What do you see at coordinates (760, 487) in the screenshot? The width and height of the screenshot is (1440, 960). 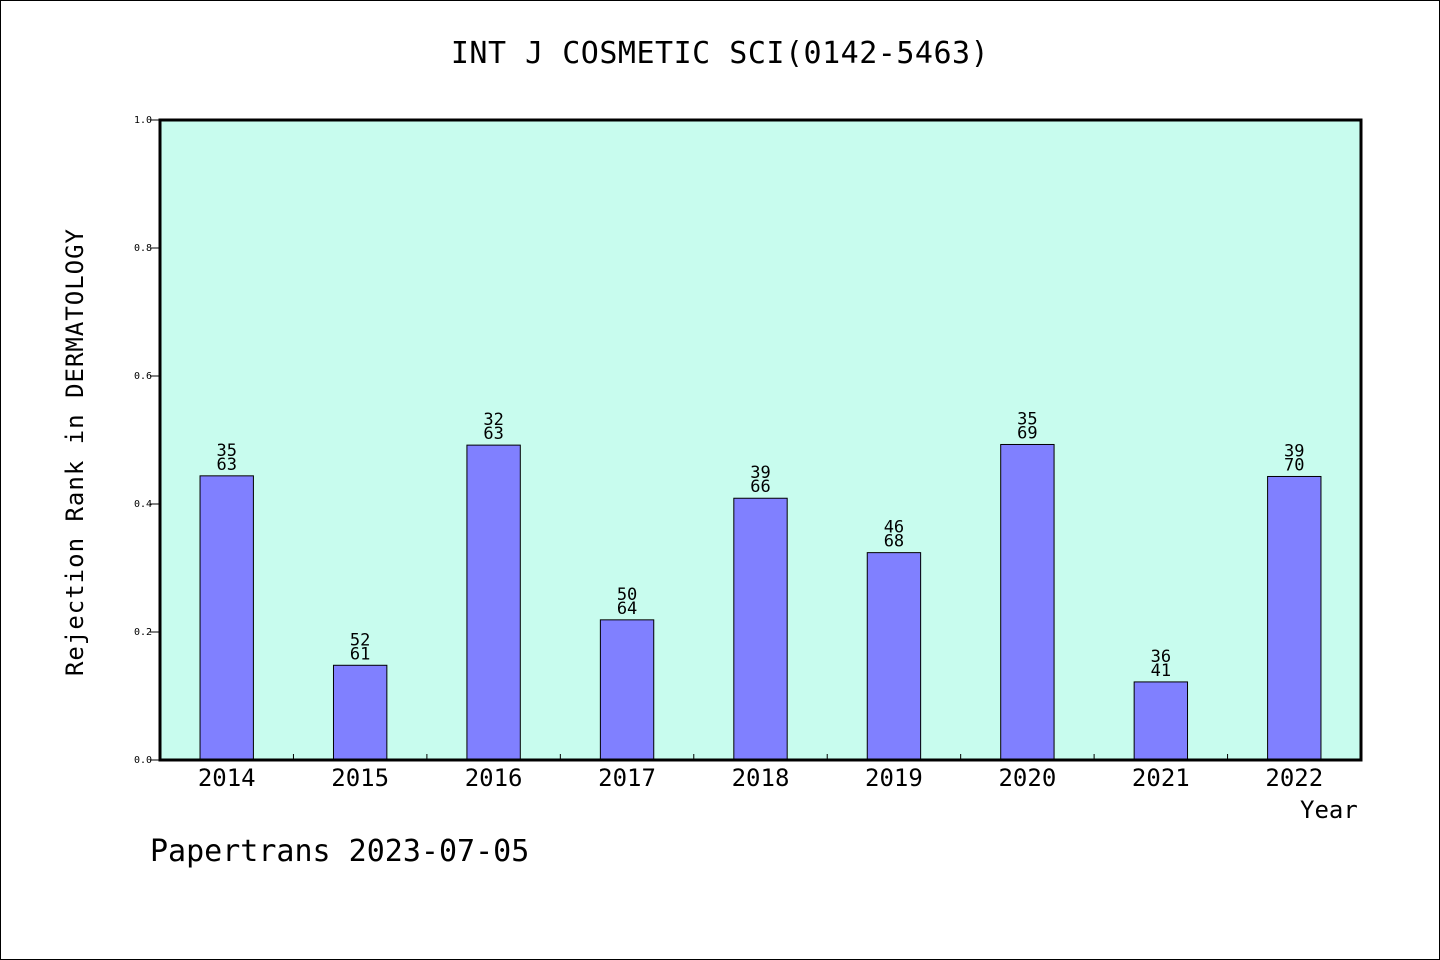 I see `bar-label-bottom: 66` at bounding box center [760, 487].